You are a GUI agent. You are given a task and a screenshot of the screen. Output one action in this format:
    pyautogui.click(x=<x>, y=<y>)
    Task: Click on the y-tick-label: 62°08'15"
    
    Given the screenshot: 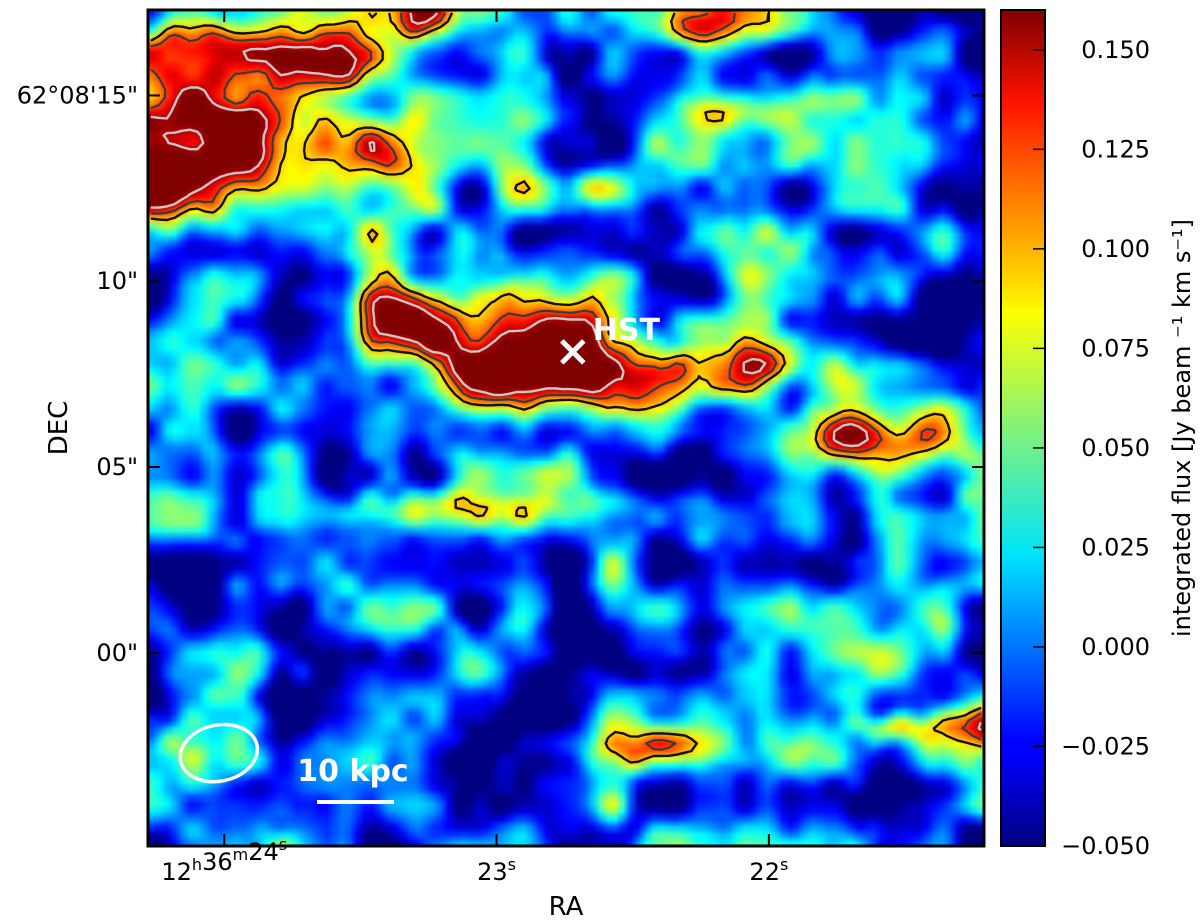 What is the action you would take?
    pyautogui.click(x=77, y=95)
    